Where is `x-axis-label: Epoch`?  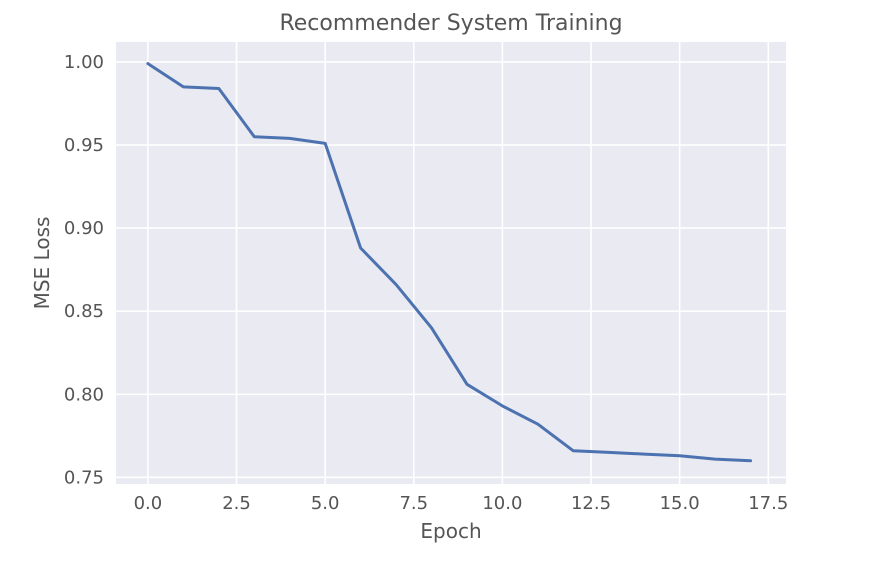
x-axis-label: Epoch is located at coordinates (450, 531).